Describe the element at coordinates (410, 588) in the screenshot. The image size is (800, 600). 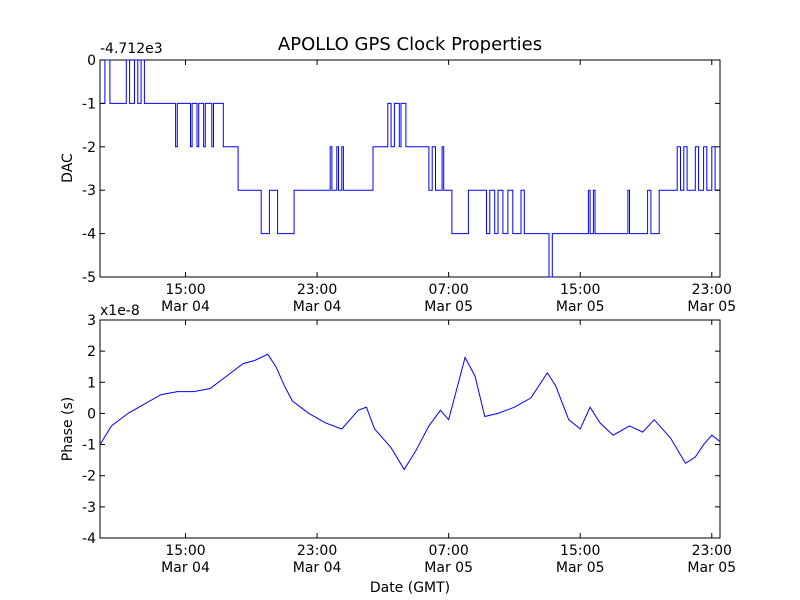
I see `x-axis-label: Date (GMT)` at that location.